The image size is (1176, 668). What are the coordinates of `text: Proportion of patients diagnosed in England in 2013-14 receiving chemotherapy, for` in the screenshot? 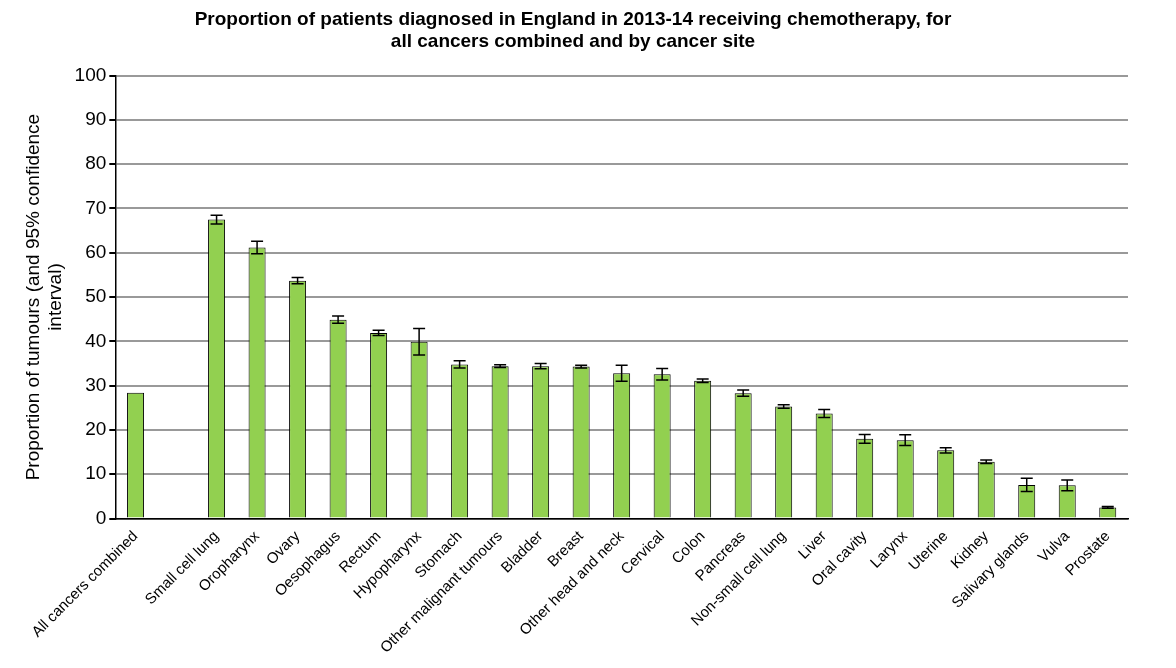 It's located at (573, 18).